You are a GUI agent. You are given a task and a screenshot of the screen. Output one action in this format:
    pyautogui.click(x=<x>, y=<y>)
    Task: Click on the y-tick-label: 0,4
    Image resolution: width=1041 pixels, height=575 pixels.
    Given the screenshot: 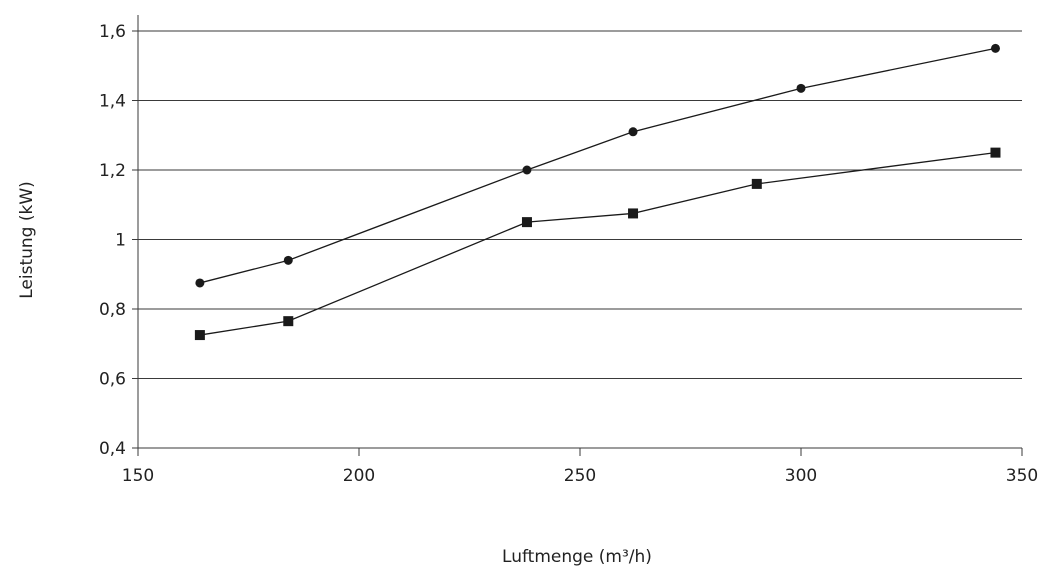 What is the action you would take?
    pyautogui.click(x=112, y=449)
    